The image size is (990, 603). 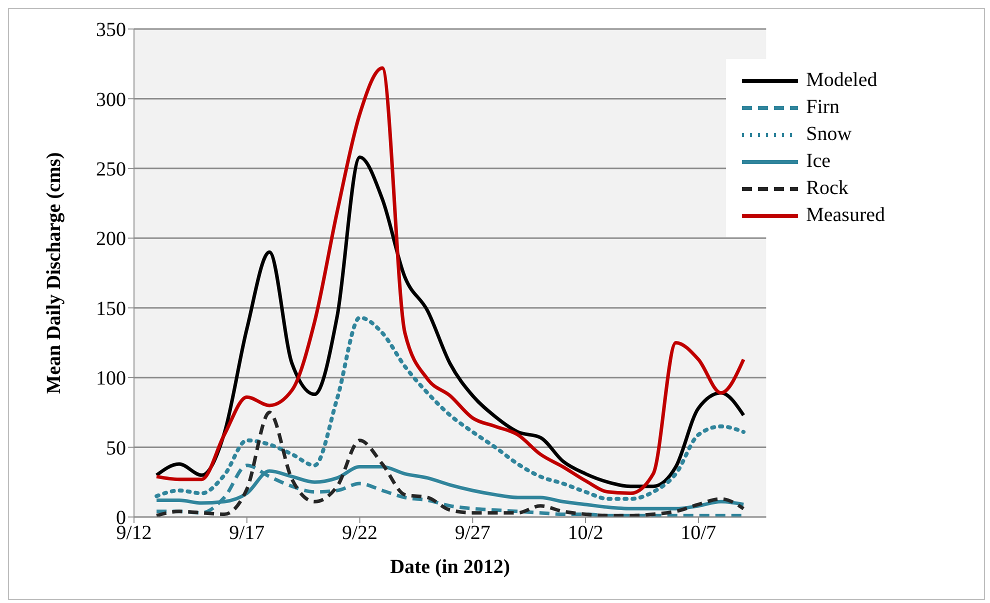 What do you see at coordinates (116, 448) in the screenshot?
I see `y-tick-label: 50` at bounding box center [116, 448].